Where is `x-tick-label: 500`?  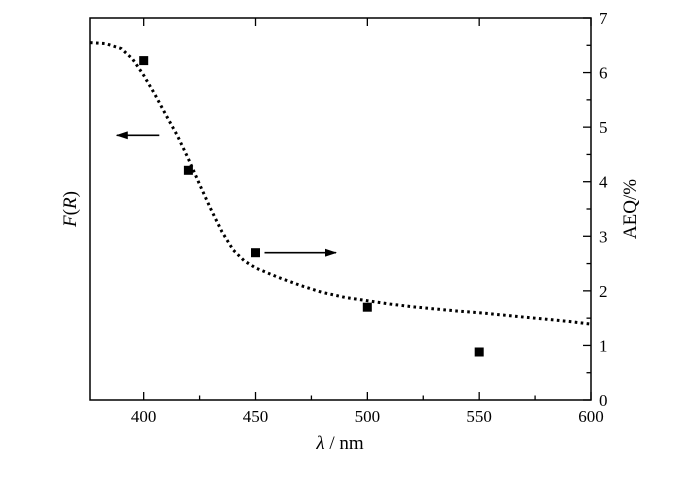
x-tick-label: 500 is located at coordinates (368, 416).